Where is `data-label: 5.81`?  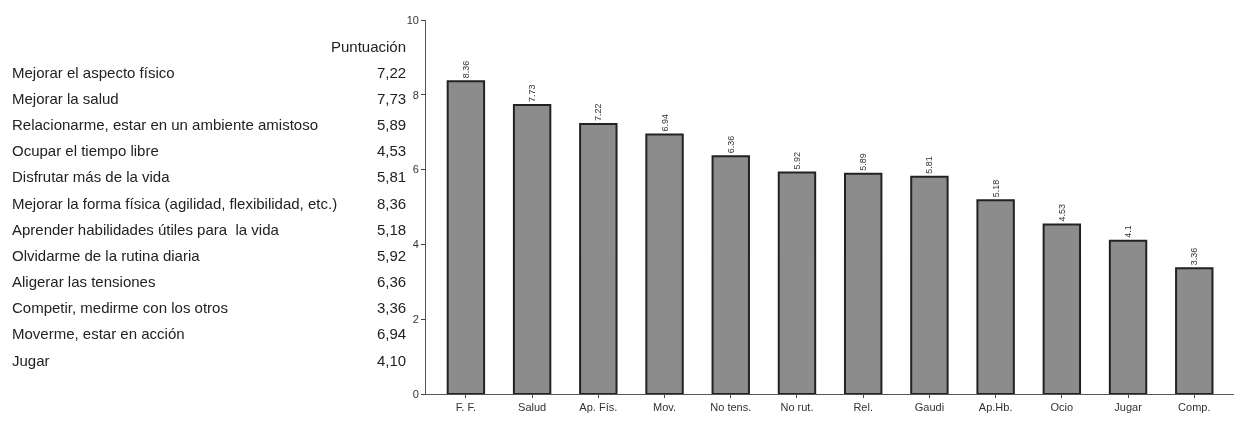
data-label: 5.81 is located at coordinates (929, 165).